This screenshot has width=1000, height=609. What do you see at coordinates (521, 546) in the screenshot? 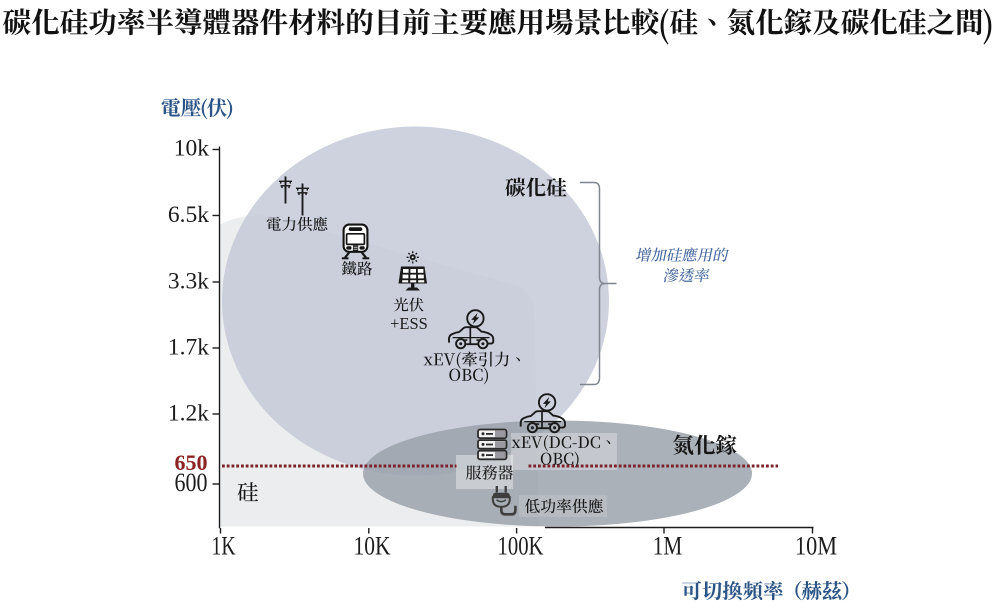
I see `svg-text: 100K` at bounding box center [521, 546].